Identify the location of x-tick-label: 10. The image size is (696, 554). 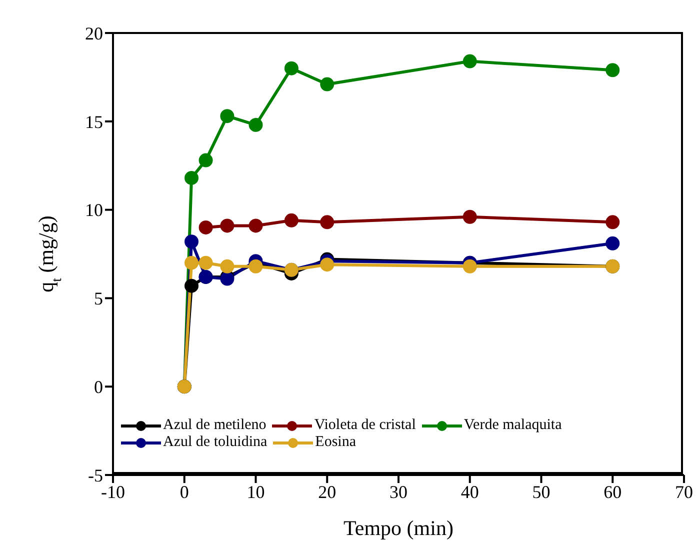
(255, 492).